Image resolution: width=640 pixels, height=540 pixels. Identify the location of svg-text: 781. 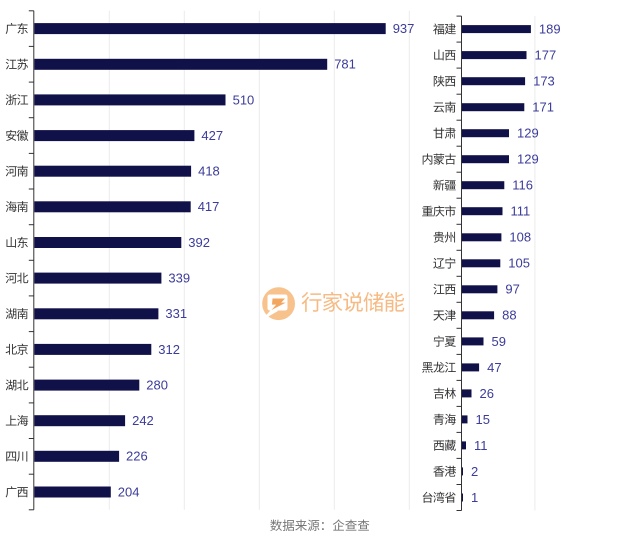
(345, 64).